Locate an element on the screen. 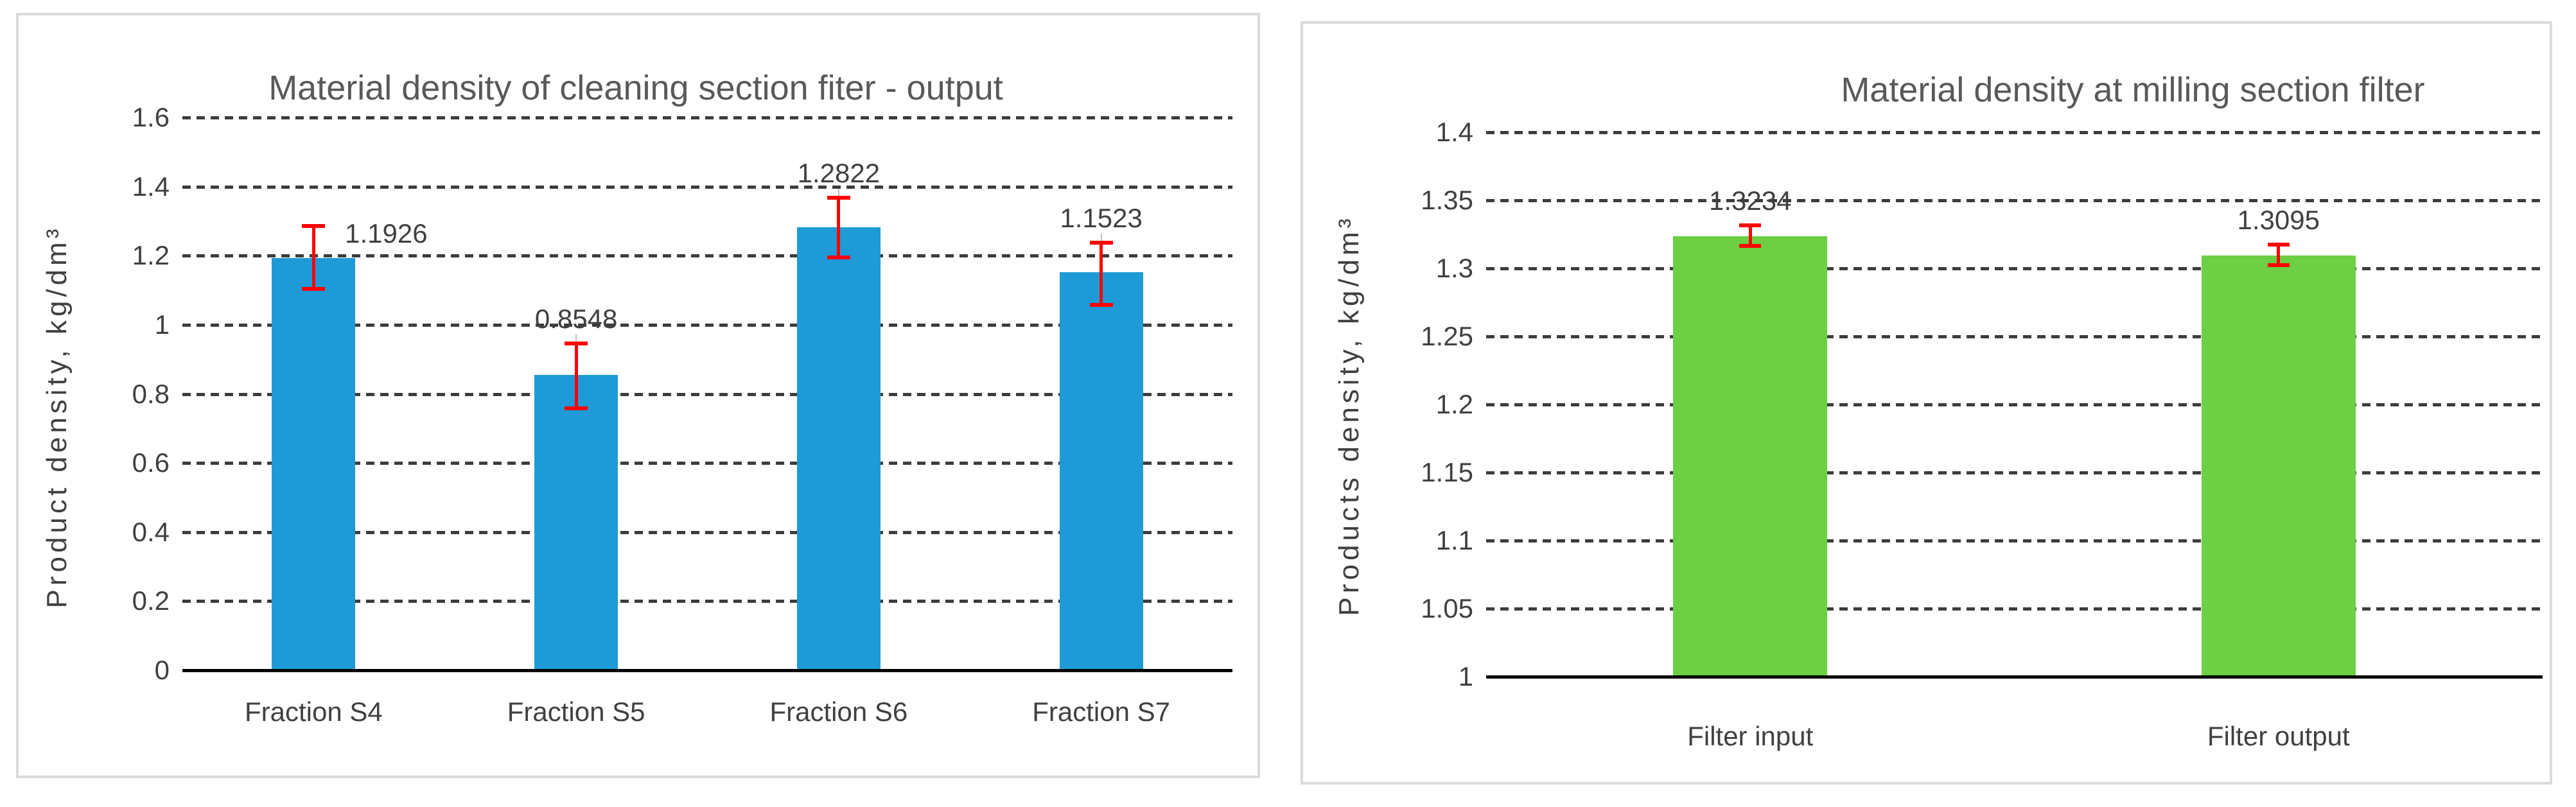  data-label: 1.3234 is located at coordinates (1750, 201).